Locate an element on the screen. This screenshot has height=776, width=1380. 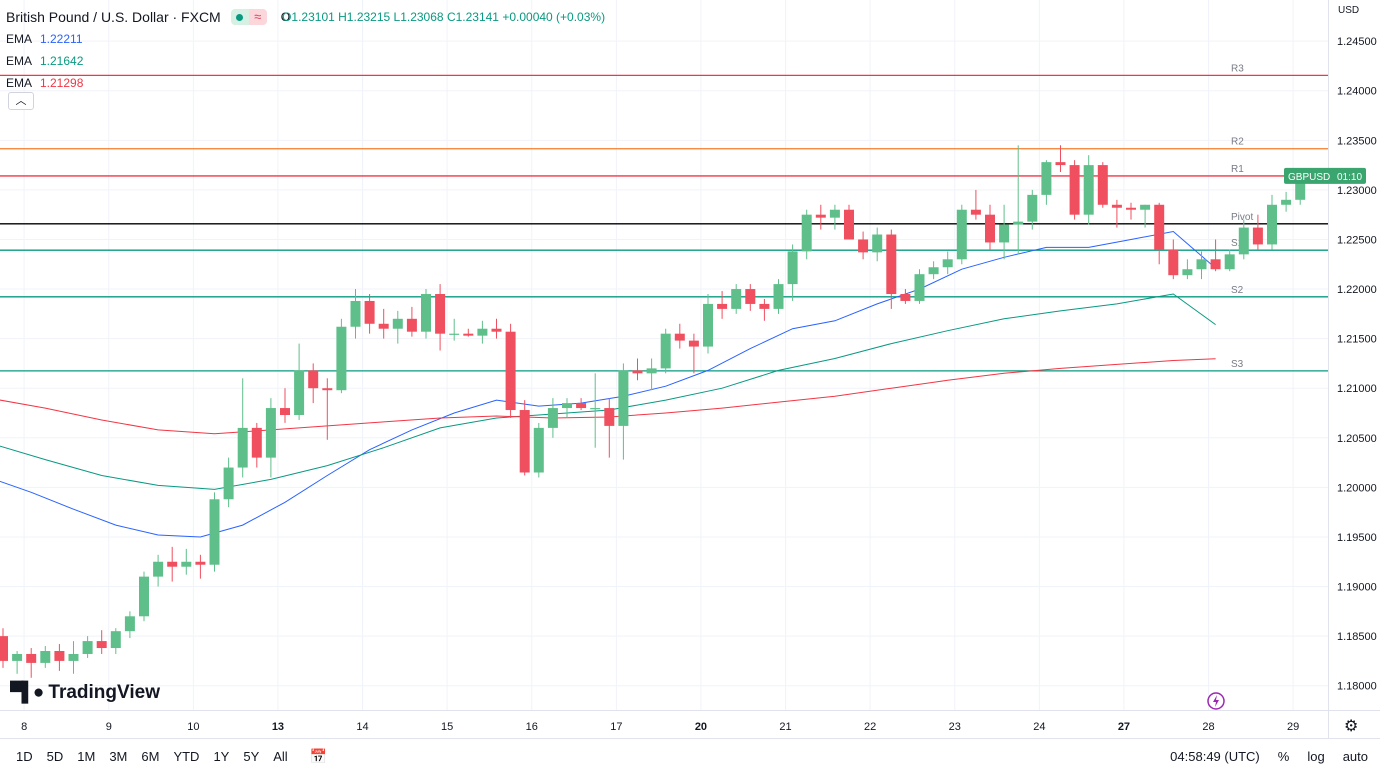
y-tick-label: 1.24000 is located at coordinates (1357, 92).